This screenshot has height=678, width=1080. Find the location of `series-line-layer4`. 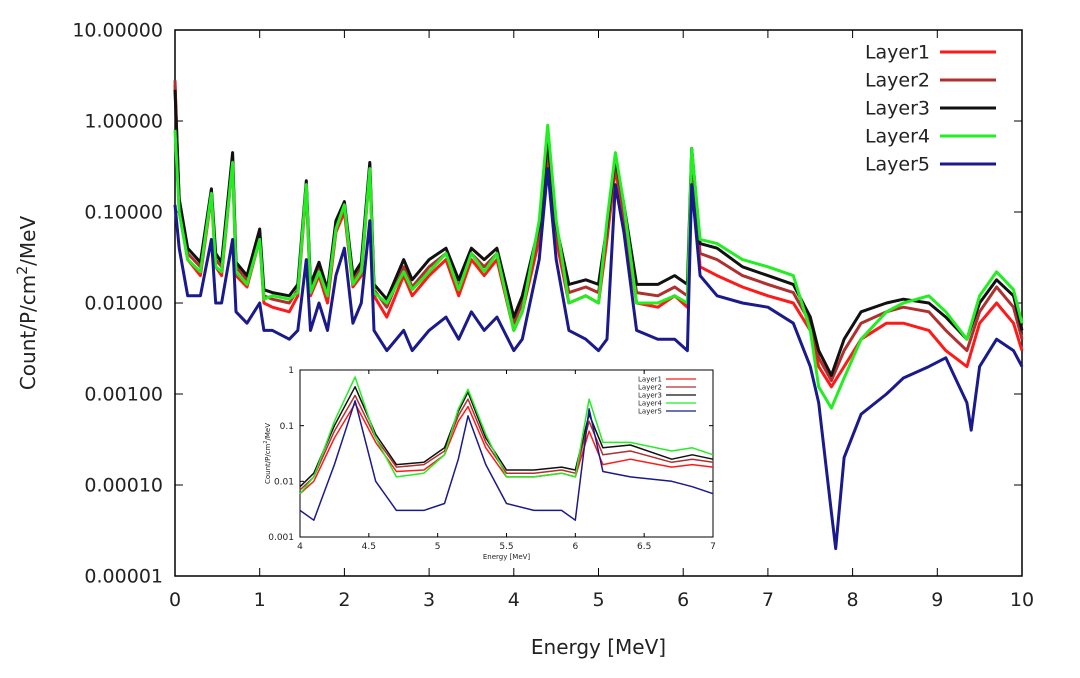

series-line-layer4 is located at coordinates (506, 435).